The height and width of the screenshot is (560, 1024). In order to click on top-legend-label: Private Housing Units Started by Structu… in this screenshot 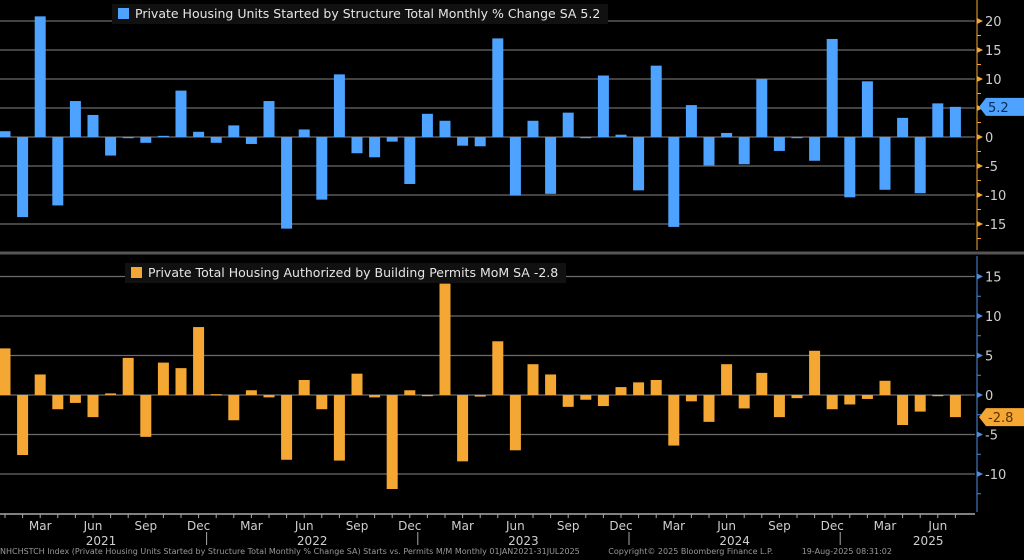, I will do `click(368, 13)`.